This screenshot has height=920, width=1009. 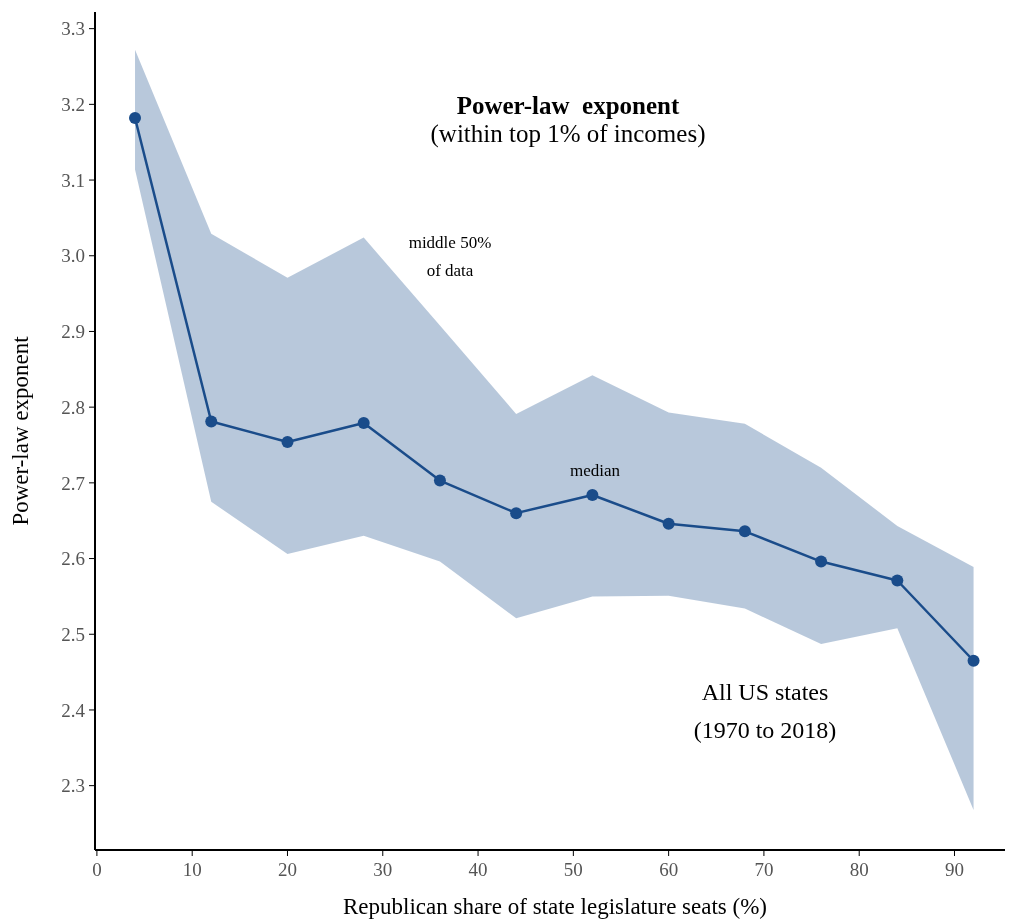 What do you see at coordinates (73, 180) in the screenshot?
I see `y-tick-label: 3.1` at bounding box center [73, 180].